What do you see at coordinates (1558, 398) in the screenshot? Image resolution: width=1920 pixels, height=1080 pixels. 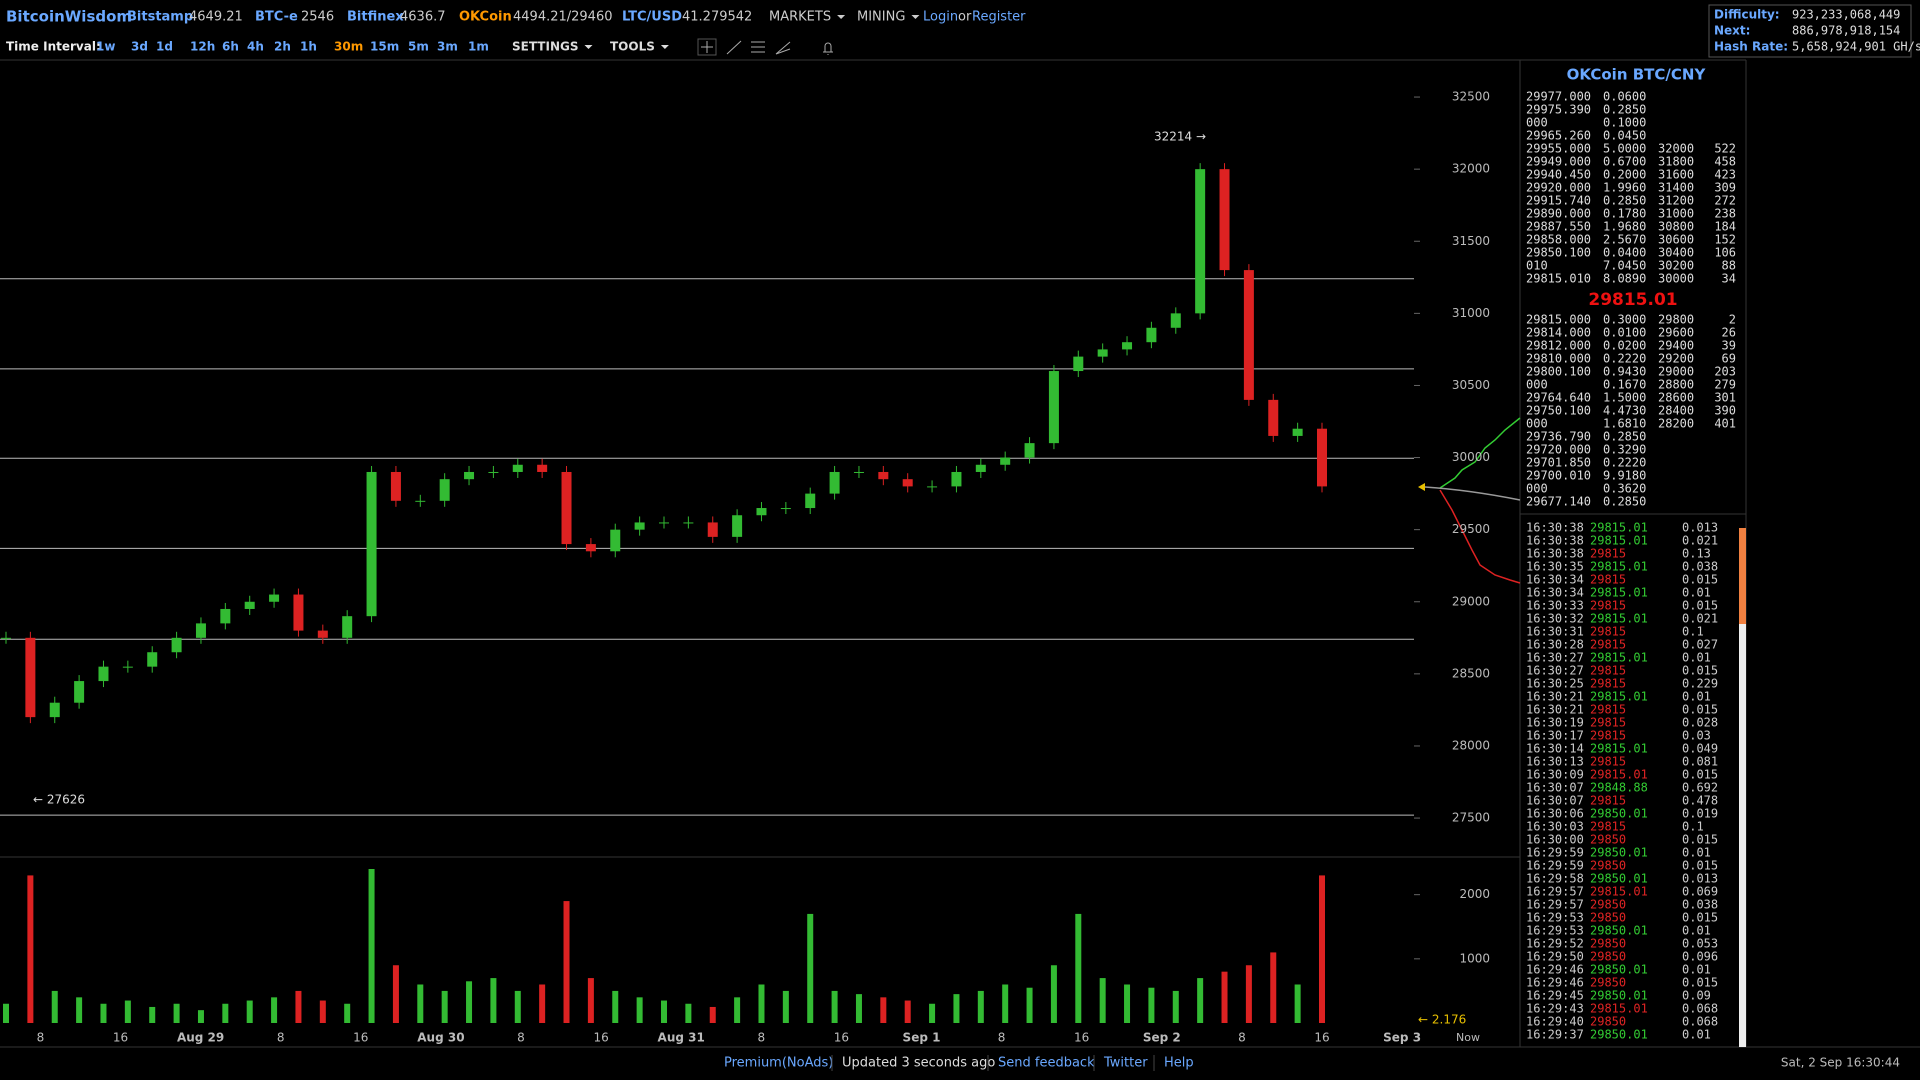 I see `book-cell: 29764.640` at bounding box center [1558, 398].